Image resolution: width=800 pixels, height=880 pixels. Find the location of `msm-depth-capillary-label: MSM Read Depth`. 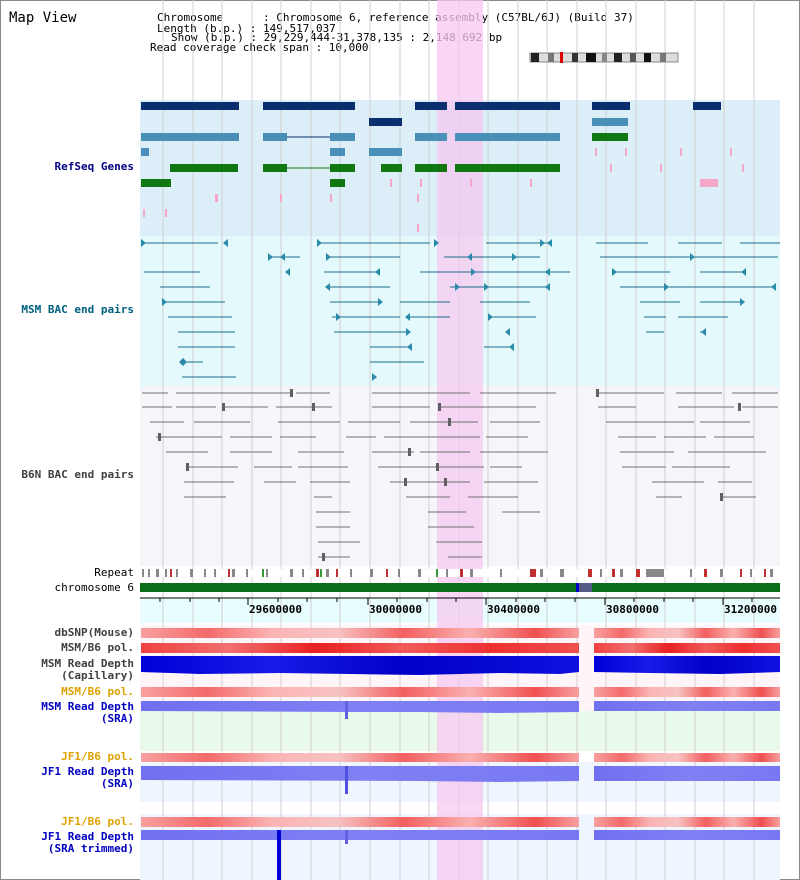

msm-depth-capillary-label: MSM Read Depth is located at coordinates (87, 663).